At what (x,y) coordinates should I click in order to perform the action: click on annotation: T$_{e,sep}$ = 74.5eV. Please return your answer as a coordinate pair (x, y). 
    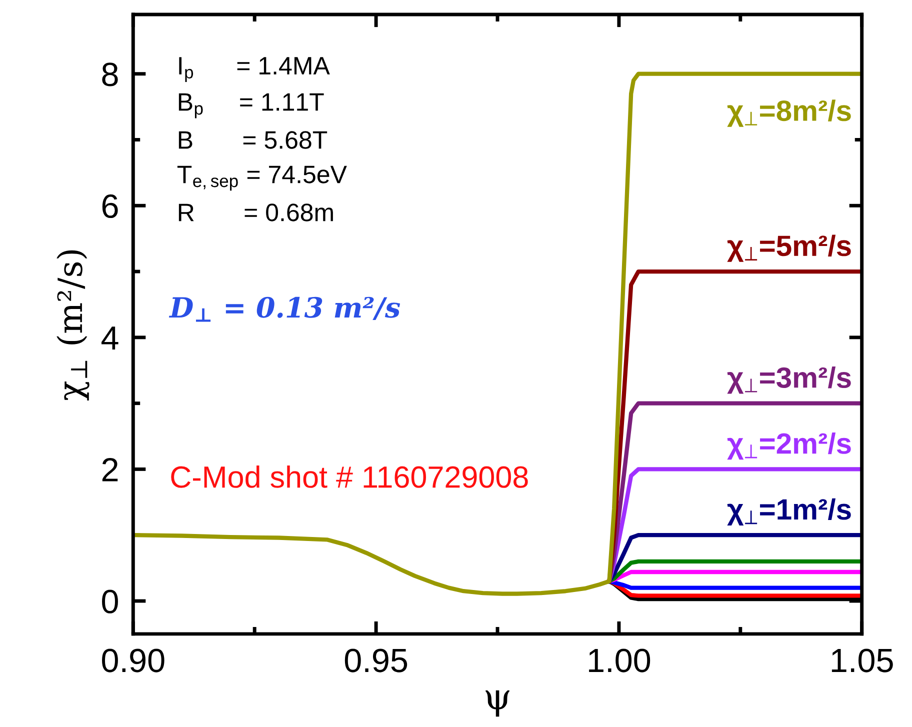
    Looking at the image, I should click on (262, 178).